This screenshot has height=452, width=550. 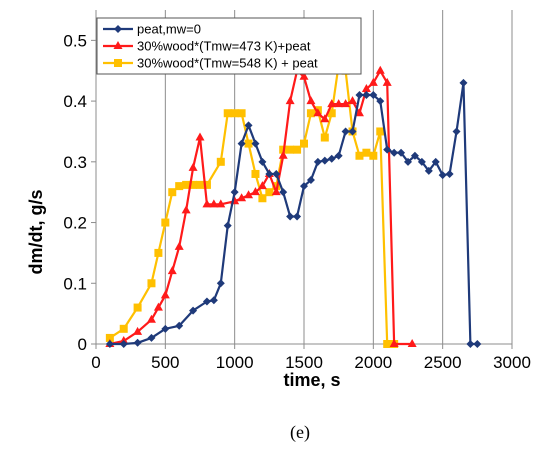 I want to click on x-tick-label: 2000, so click(x=373, y=362).